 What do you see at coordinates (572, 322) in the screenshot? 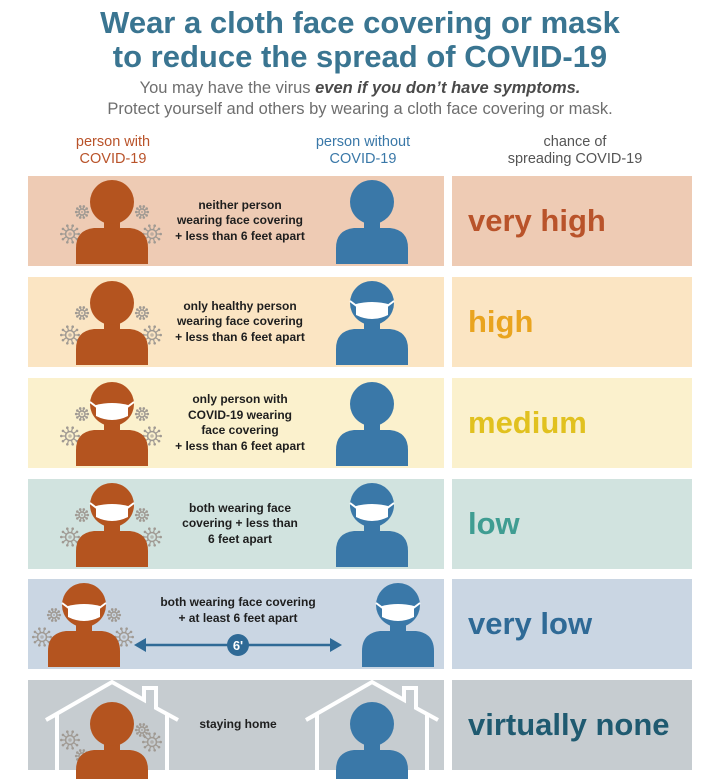
I see `chance-panel: high` at bounding box center [572, 322].